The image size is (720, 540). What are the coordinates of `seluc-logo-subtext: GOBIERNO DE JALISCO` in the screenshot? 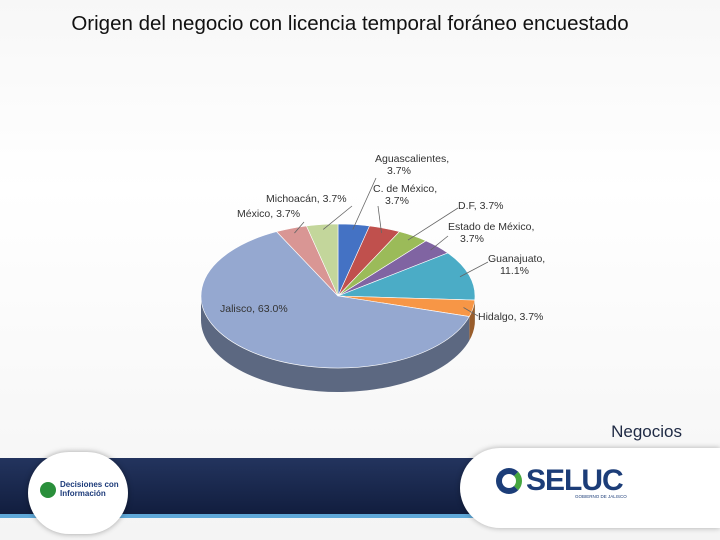 It's located at (601, 496).